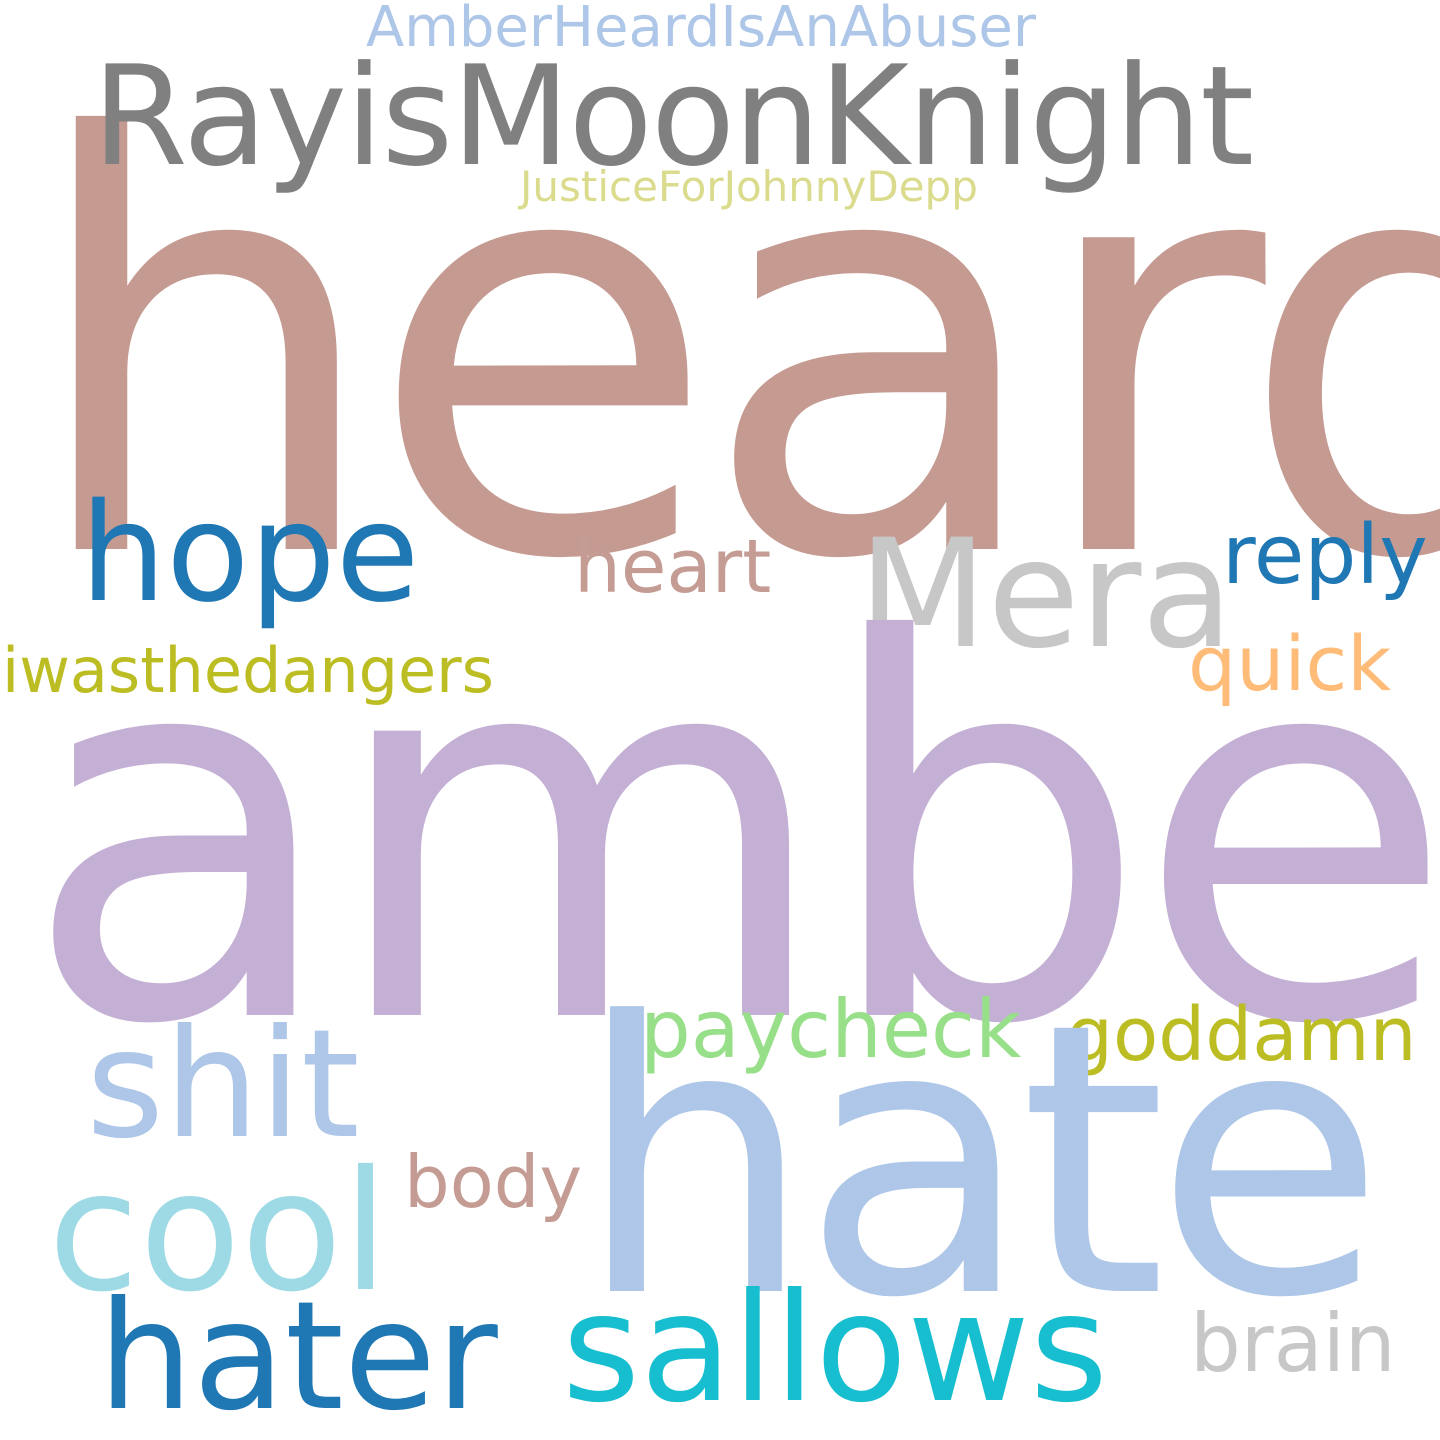 Image resolution: width=1440 pixels, height=1440 pixels. What do you see at coordinates (673, 567) in the screenshot?
I see `word-heart: heart` at bounding box center [673, 567].